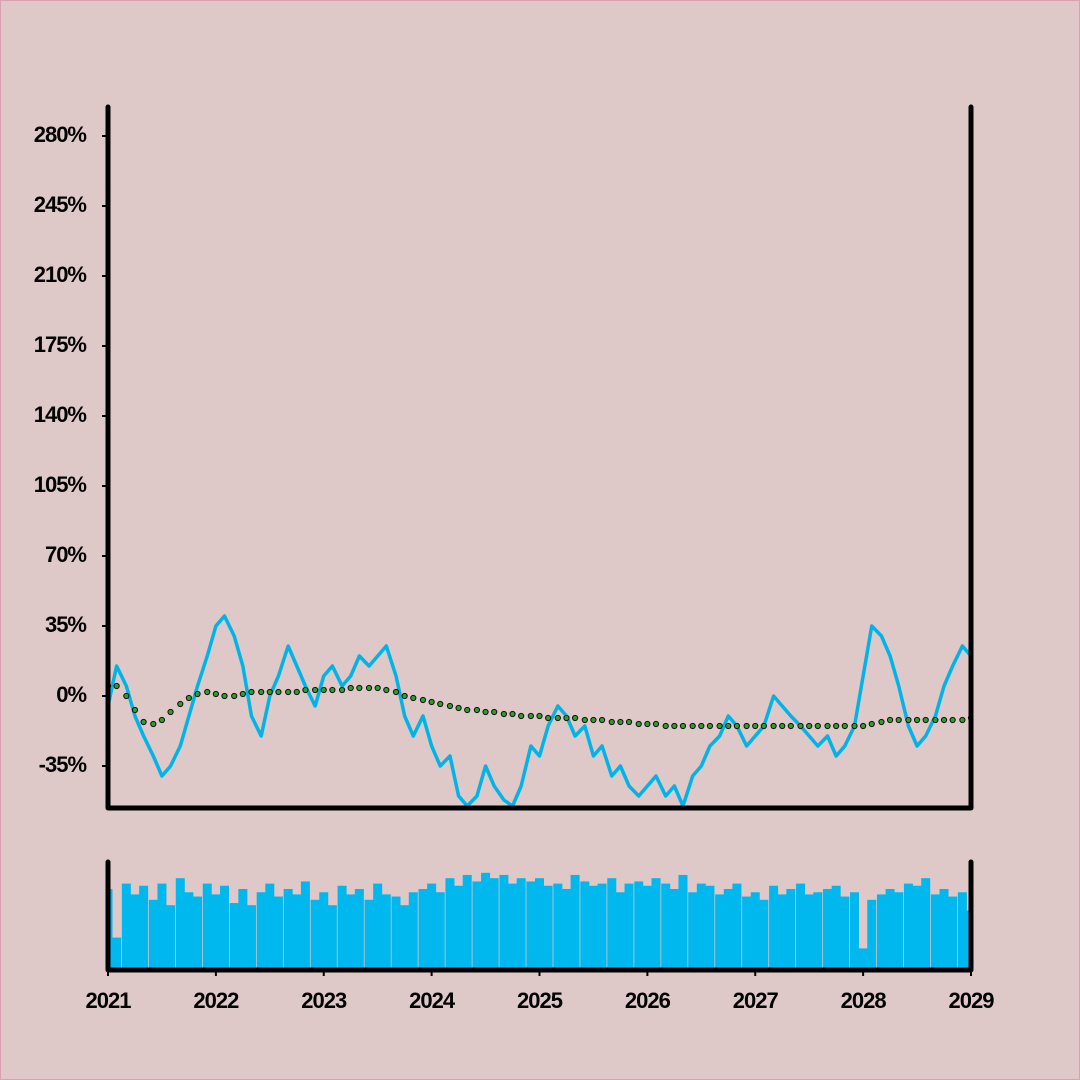  Describe the element at coordinates (972, 1000) in the screenshot. I see `x-tick-label: 2029` at that location.